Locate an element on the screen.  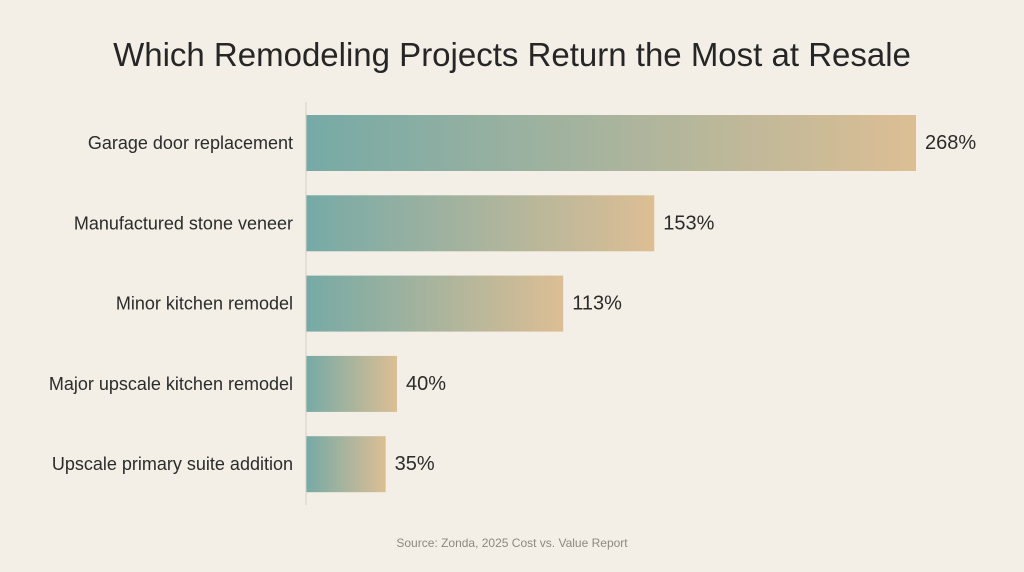
value-label-0: 268% is located at coordinates (950, 143).